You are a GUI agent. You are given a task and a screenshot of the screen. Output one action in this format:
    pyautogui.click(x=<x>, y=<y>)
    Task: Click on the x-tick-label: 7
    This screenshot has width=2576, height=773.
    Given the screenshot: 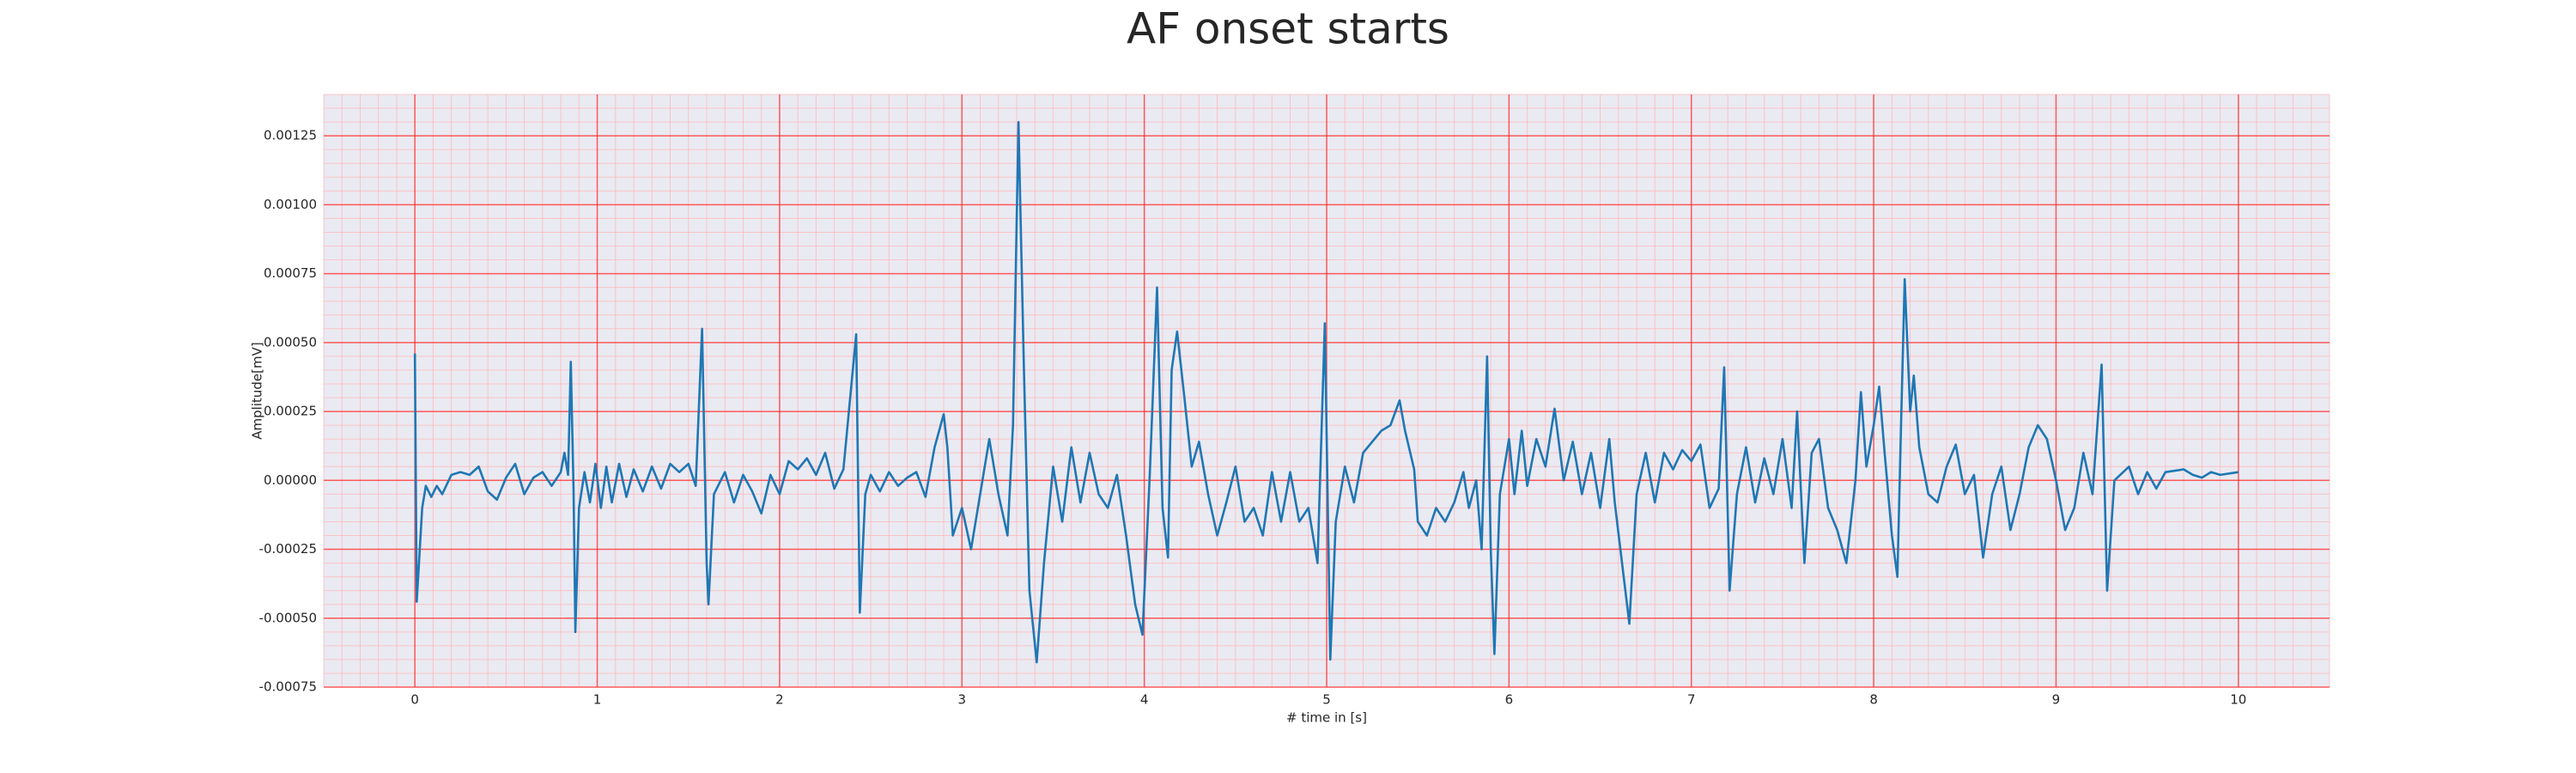 What is the action you would take?
    pyautogui.click(x=1692, y=700)
    